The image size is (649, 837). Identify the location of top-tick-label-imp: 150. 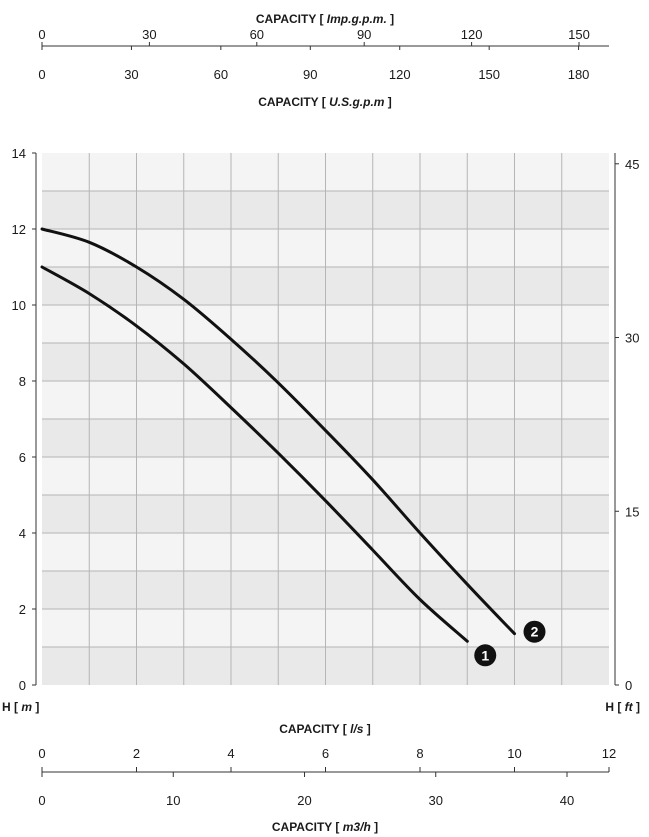
(579, 34).